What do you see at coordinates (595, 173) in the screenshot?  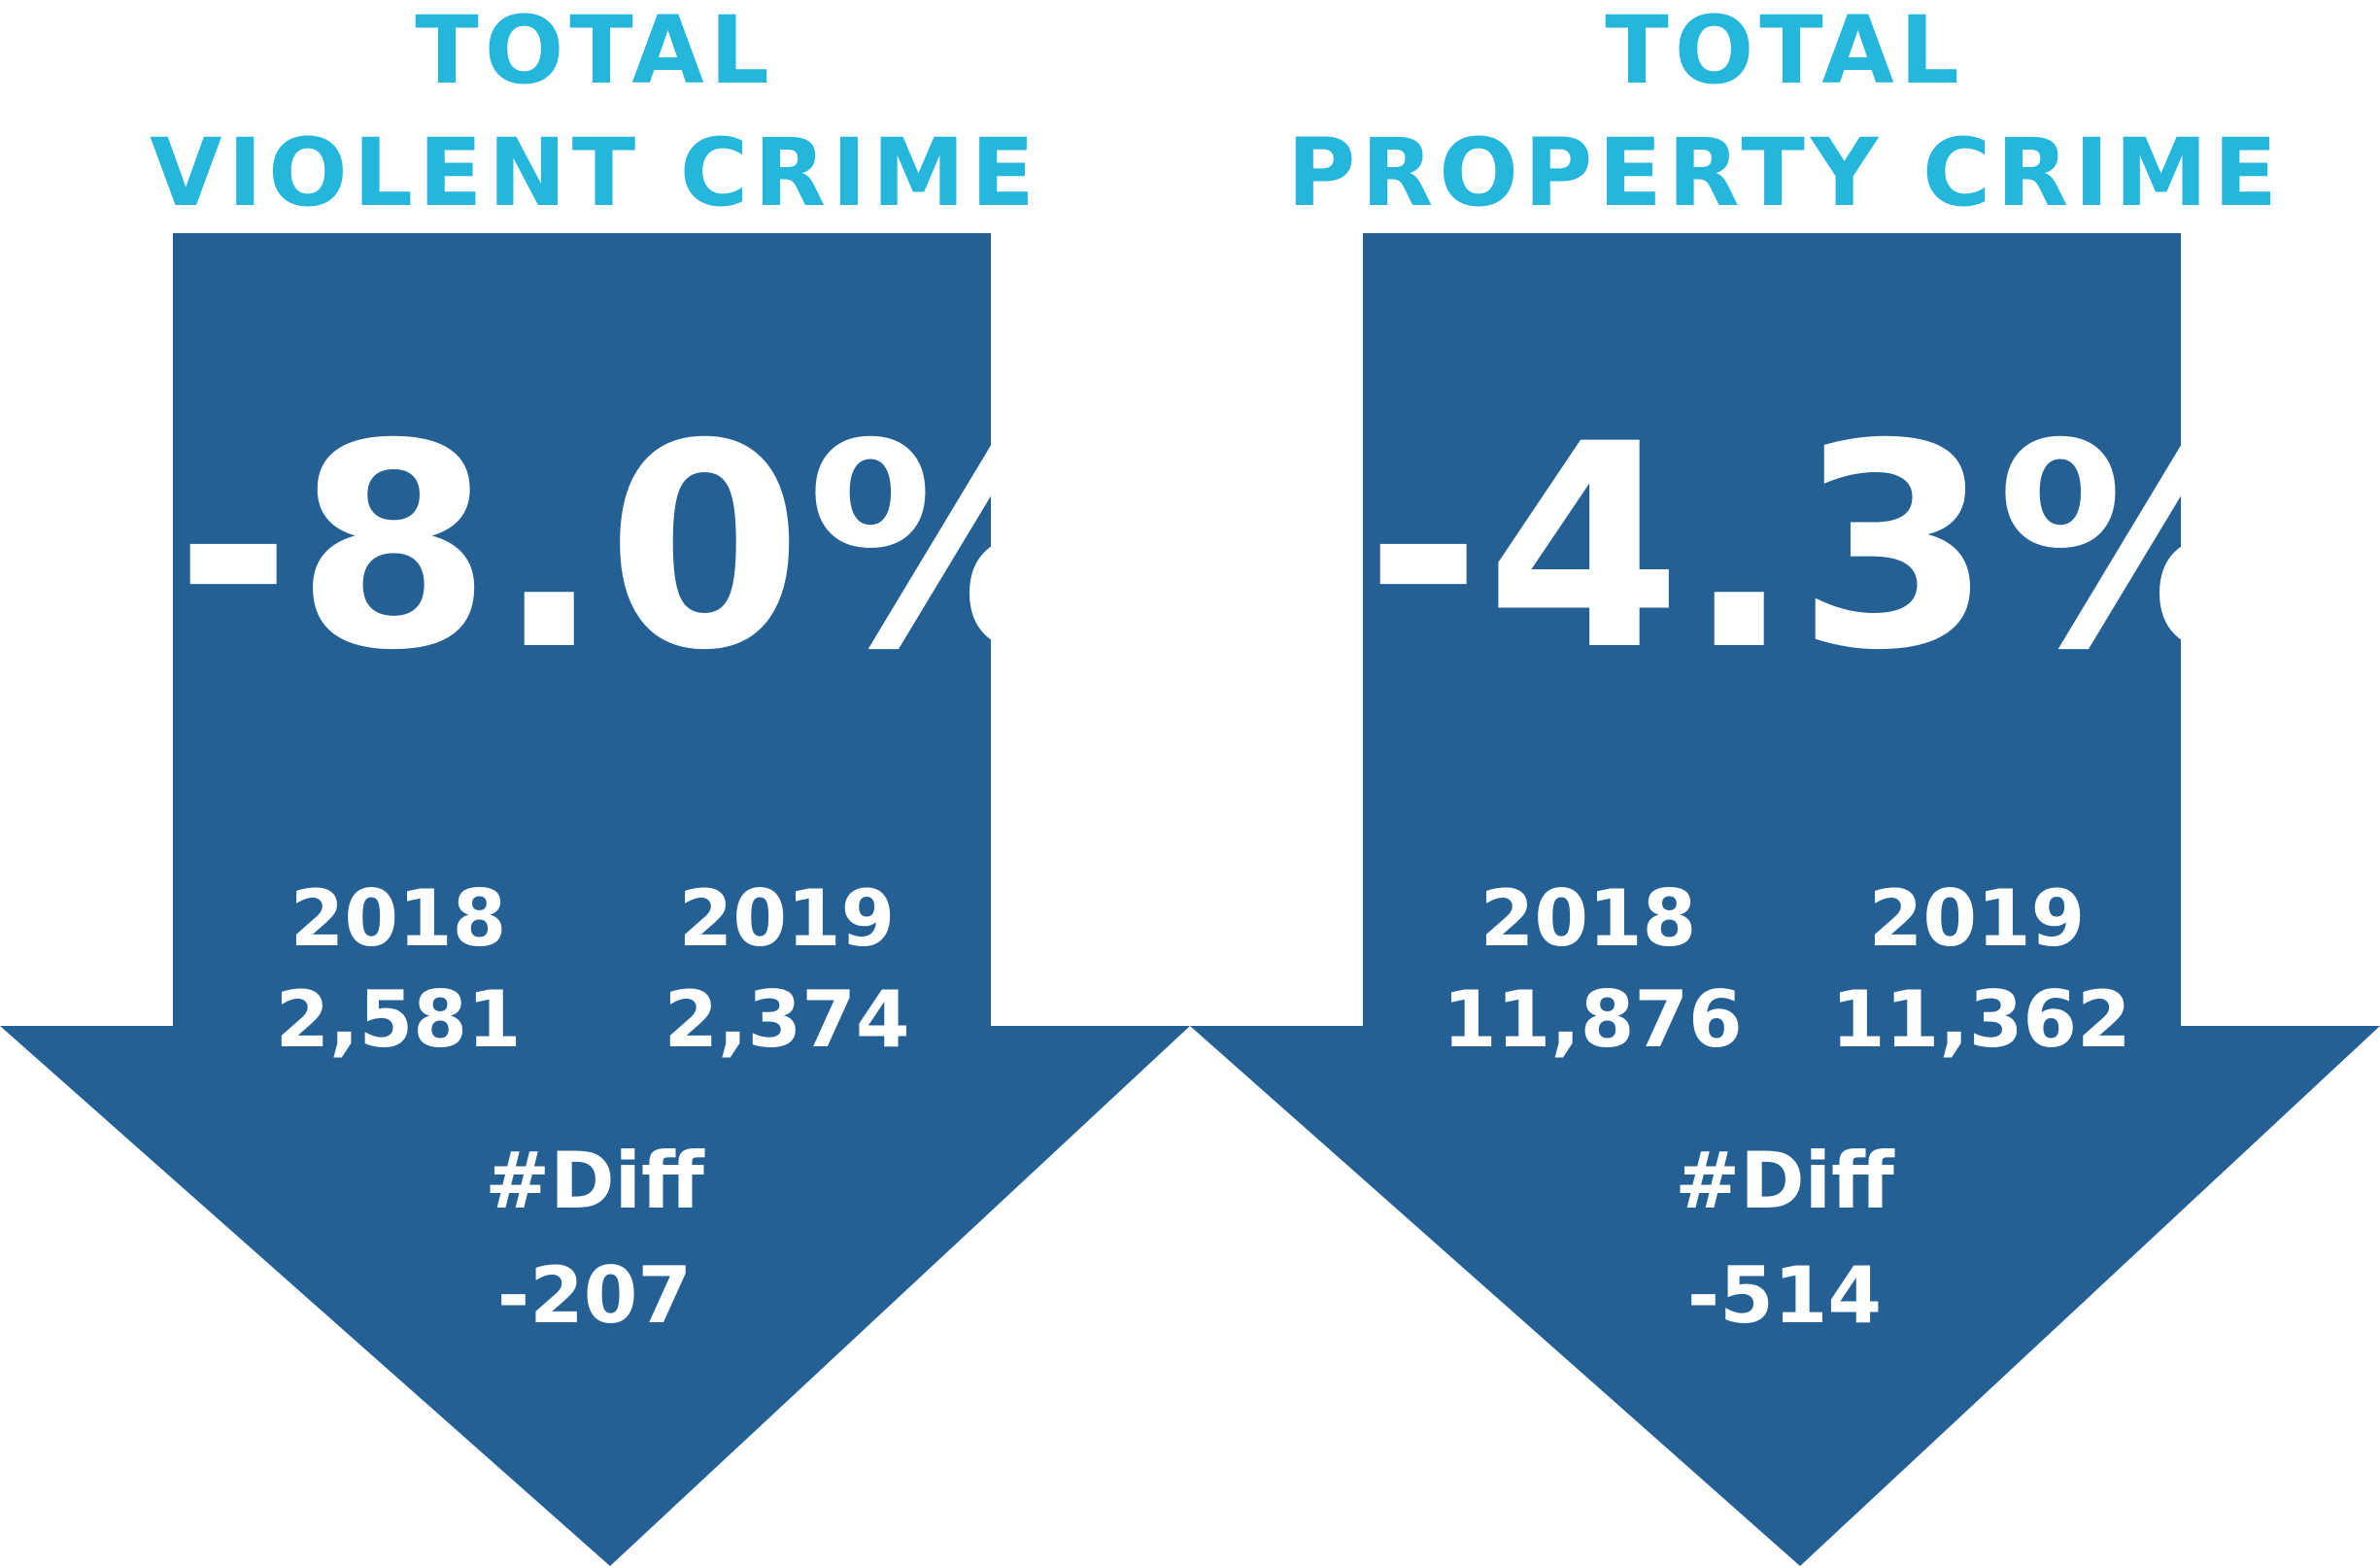 I see `title-line-2: VIOLENT CRIME` at bounding box center [595, 173].